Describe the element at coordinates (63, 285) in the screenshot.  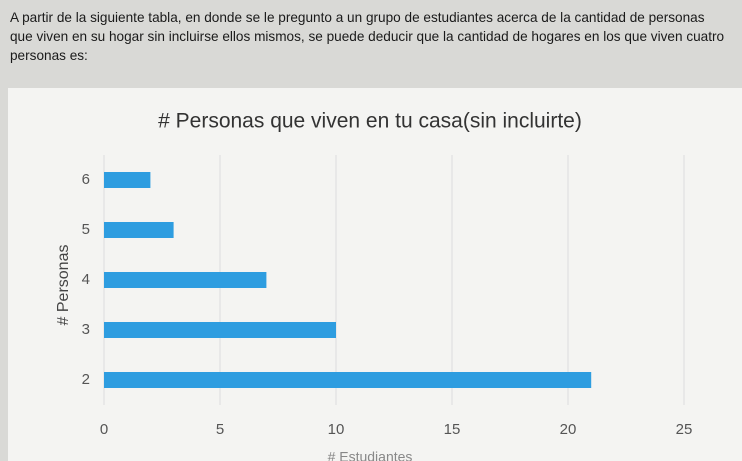
I see `y-axis-label: # Personas` at that location.